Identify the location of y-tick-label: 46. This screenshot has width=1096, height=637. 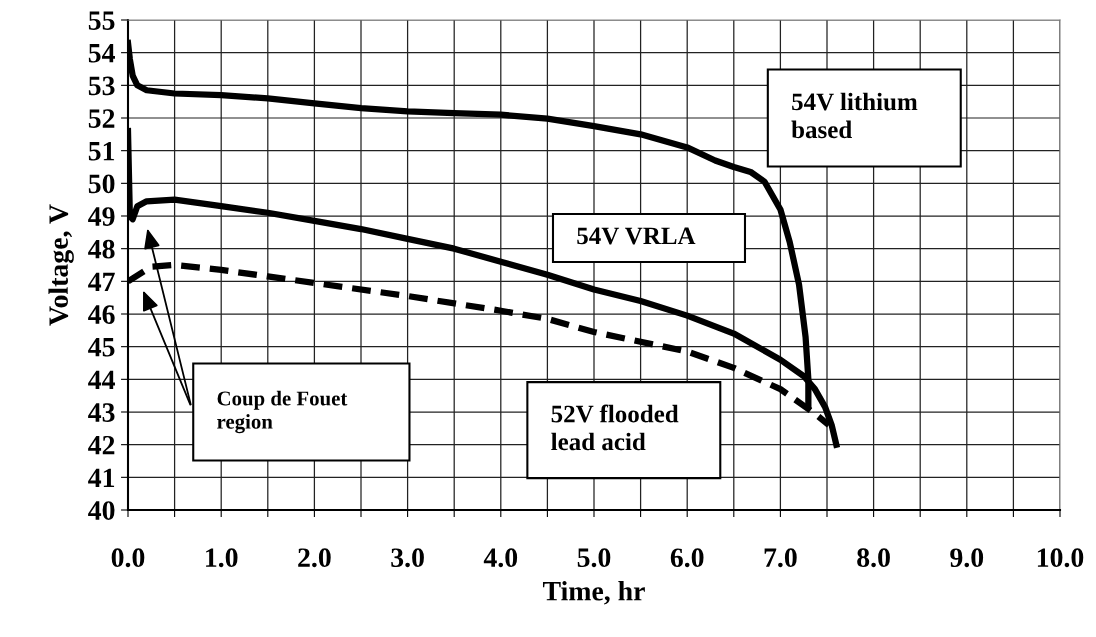
(101, 314).